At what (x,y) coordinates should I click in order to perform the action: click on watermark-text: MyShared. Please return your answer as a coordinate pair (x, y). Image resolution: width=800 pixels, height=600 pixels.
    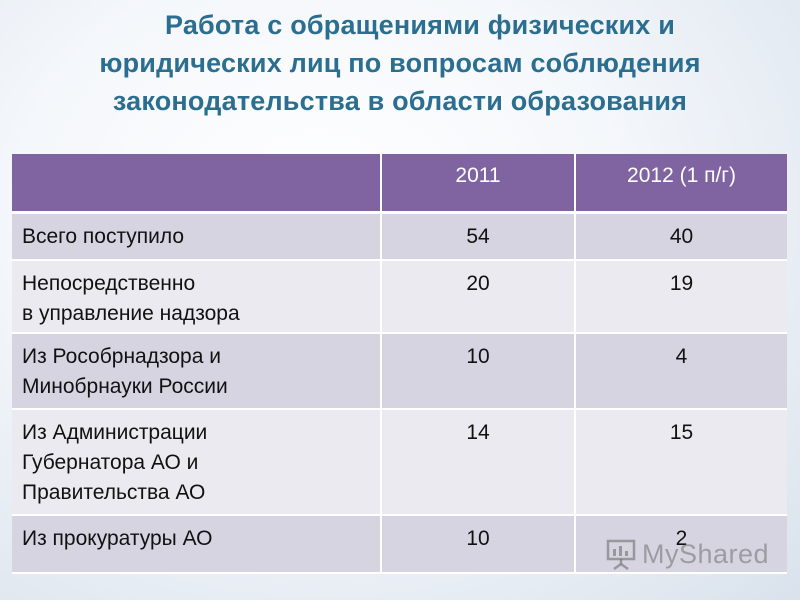
    Looking at the image, I should click on (706, 553).